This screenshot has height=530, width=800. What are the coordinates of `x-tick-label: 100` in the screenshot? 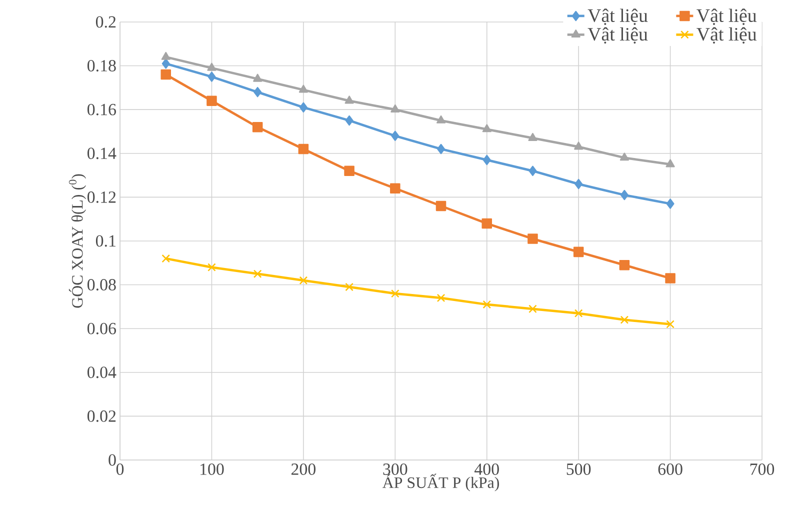 It's located at (212, 469).